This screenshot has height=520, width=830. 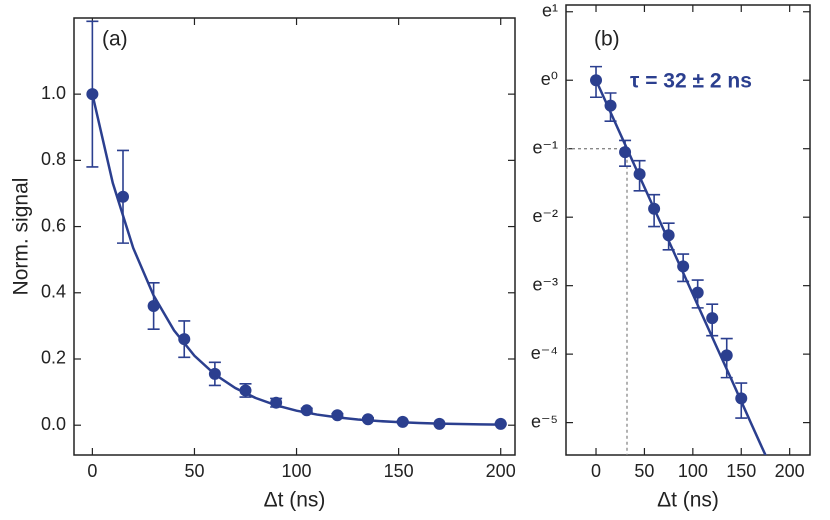 I want to click on y-tick-label: 0.2, so click(x=53, y=358).